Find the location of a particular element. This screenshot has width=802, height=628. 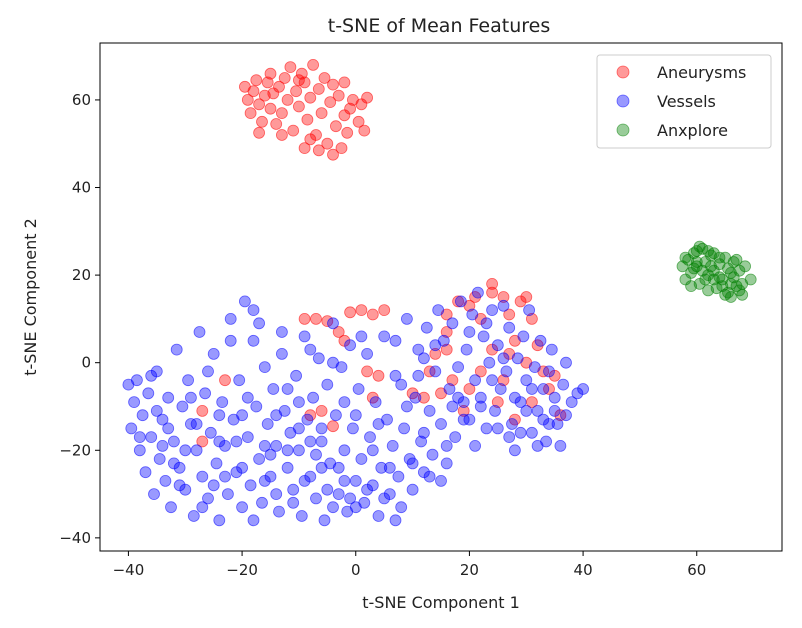

legend-label-vessels: Vessels is located at coordinates (686, 101).